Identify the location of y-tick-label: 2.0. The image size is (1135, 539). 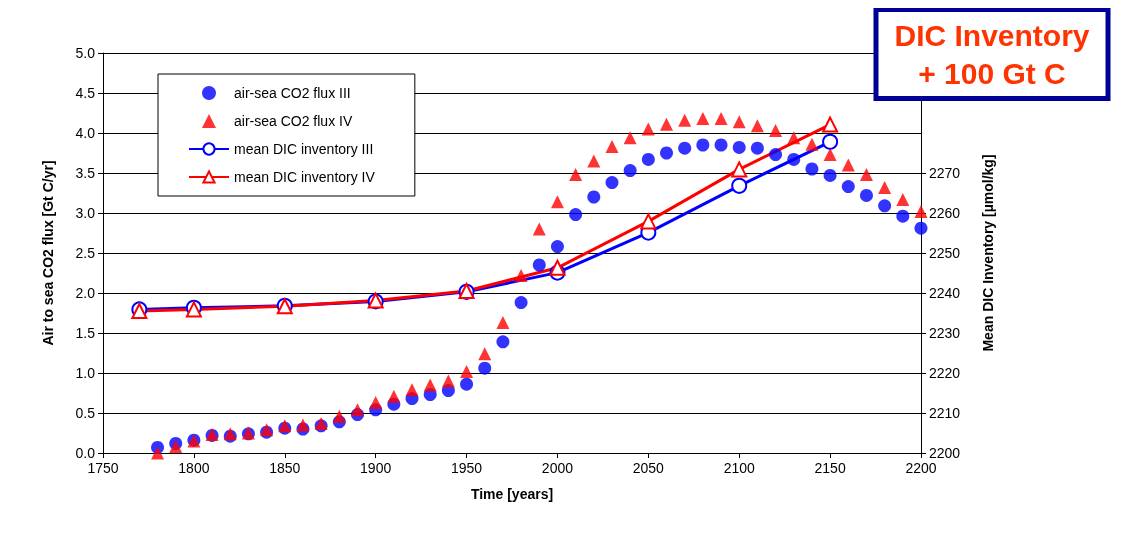
(85, 293).